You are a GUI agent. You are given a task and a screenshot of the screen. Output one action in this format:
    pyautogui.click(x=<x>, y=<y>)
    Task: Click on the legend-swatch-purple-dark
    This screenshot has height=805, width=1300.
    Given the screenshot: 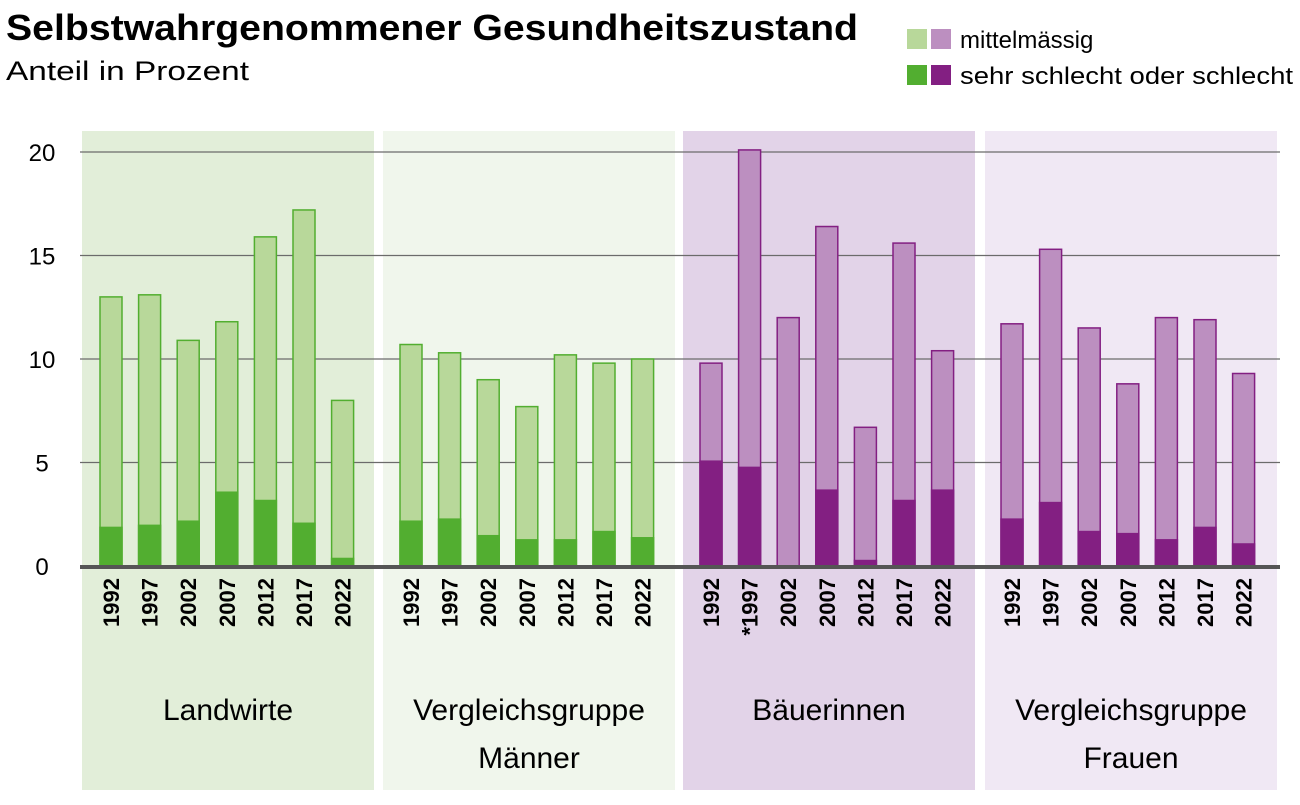 What is the action you would take?
    pyautogui.click(x=941, y=75)
    